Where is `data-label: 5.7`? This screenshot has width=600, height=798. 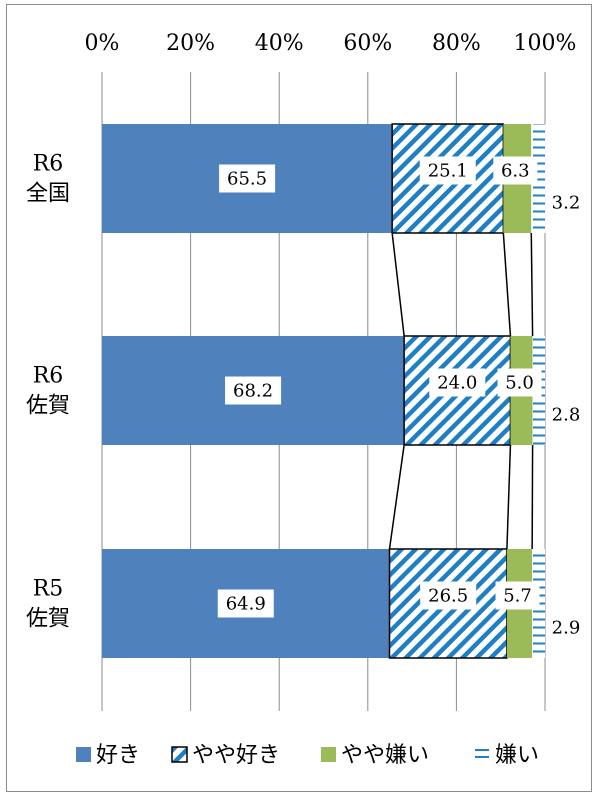 data-label: 5.7 is located at coordinates (517, 596).